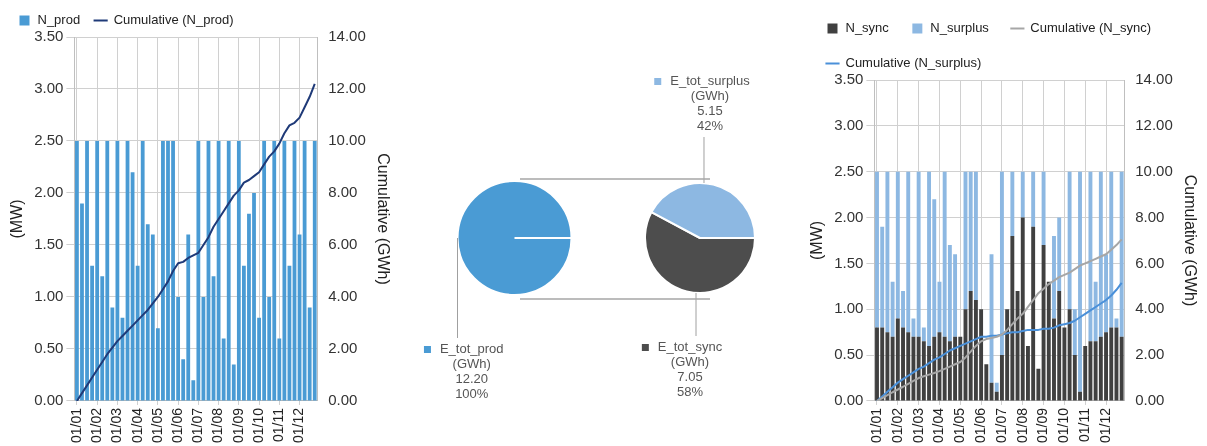 The width and height of the screenshot is (1207, 446). Describe the element at coordinates (867, 28) in the screenshot. I see `legend-label: N_sync` at that location.